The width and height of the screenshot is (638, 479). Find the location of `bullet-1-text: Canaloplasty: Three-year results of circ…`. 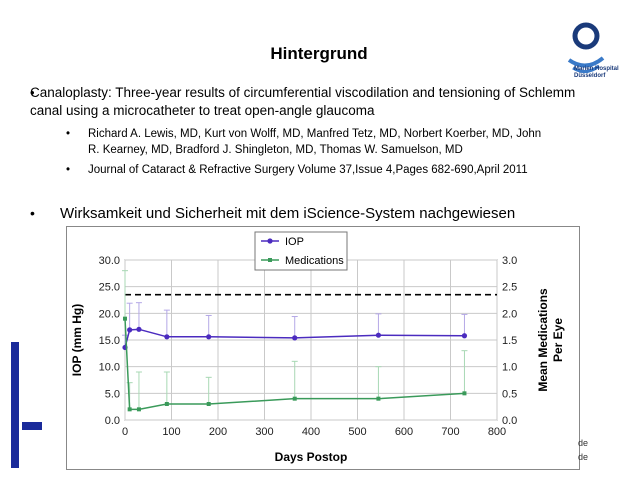

bullet-1-text: Canaloplasty: Three-year results of circ… is located at coordinates (303, 101).